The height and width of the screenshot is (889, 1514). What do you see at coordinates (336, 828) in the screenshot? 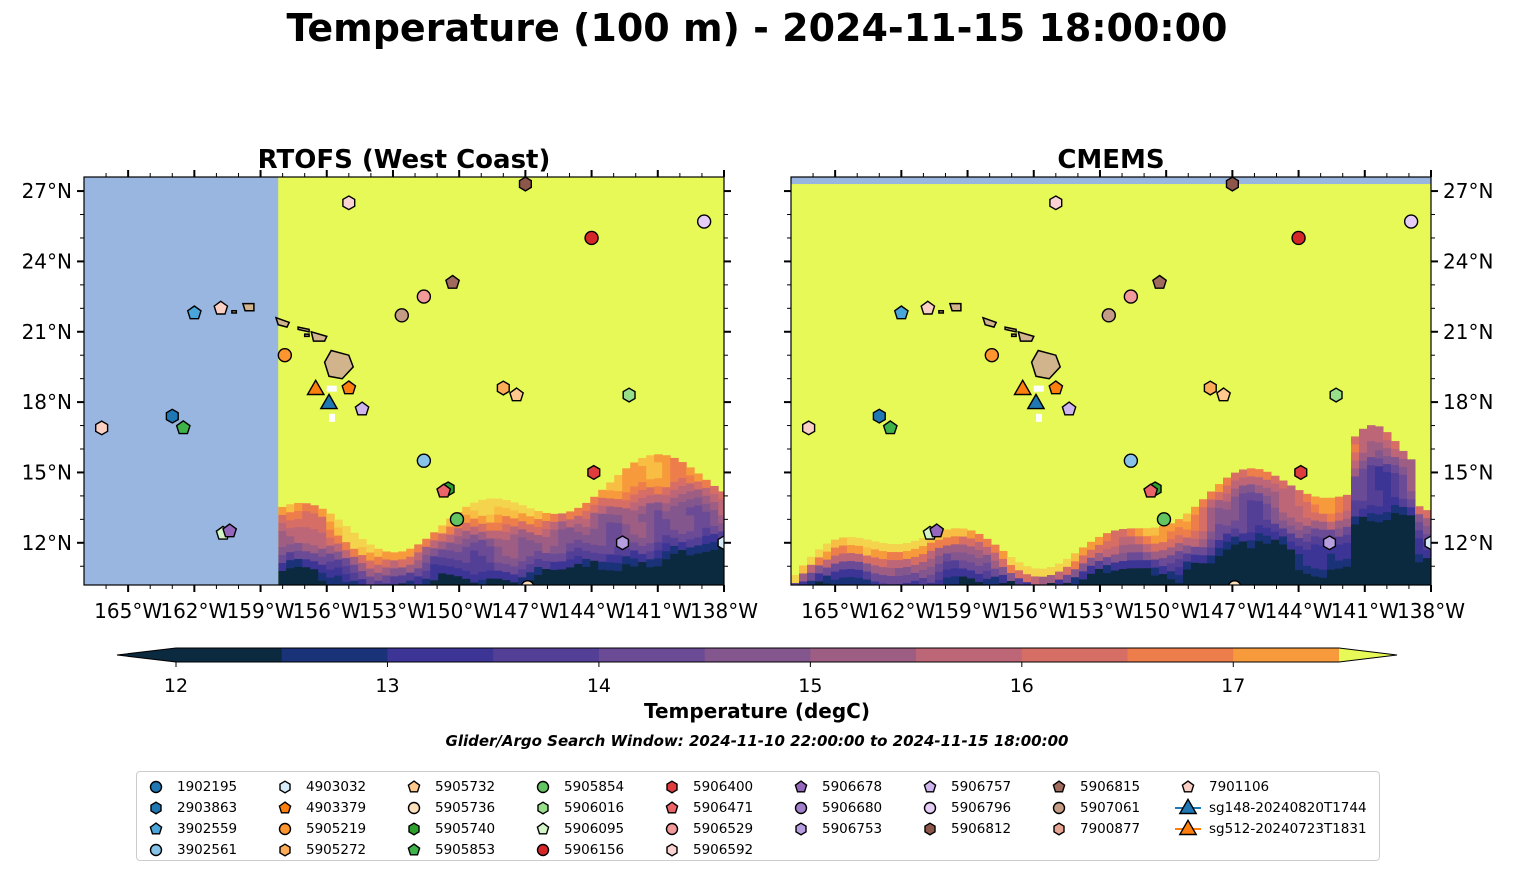
I see `legend-label: 5905219` at bounding box center [336, 828].